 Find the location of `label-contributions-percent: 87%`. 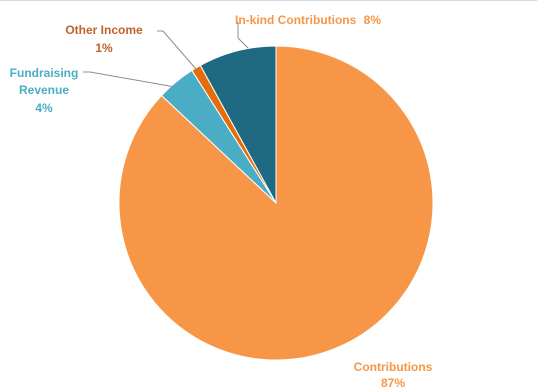

label-contributions-percent: 87% is located at coordinates (393, 383).